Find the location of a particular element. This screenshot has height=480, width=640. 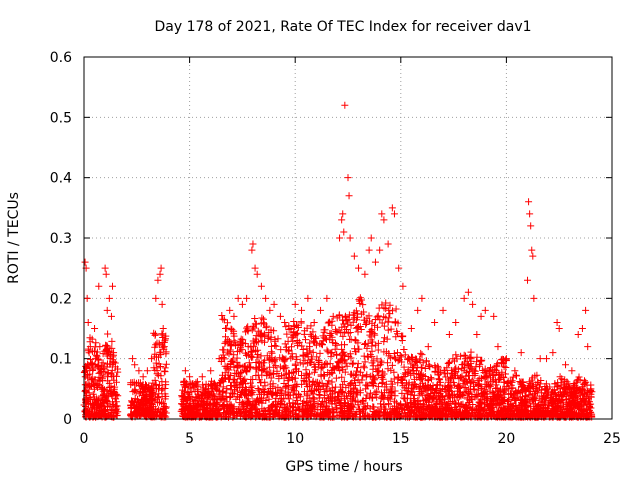

y-axis-label: ROTI / TECUs is located at coordinates (14, 238).